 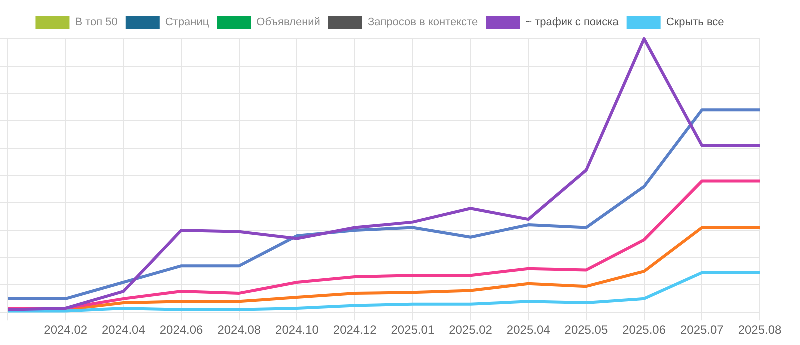 I want to click on x-tick-label: 2025.02, so click(x=471, y=330).